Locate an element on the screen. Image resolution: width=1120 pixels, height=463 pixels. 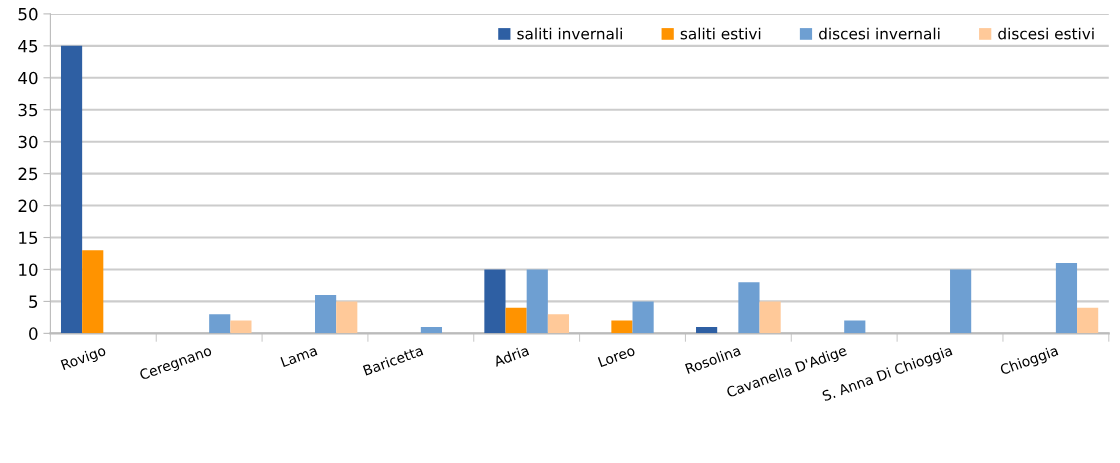
x-tick-label: Rovigo is located at coordinates (84, 358).